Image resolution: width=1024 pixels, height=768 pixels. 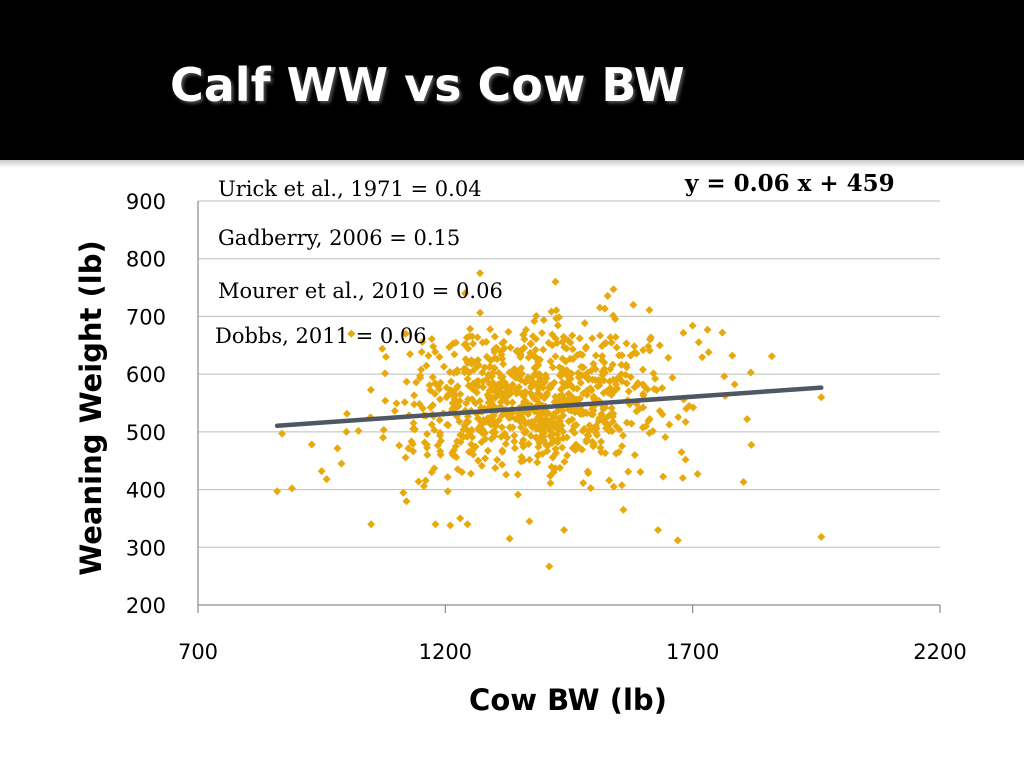 What do you see at coordinates (198, 652) in the screenshot?
I see `x-tick-label: 700` at bounding box center [198, 652].